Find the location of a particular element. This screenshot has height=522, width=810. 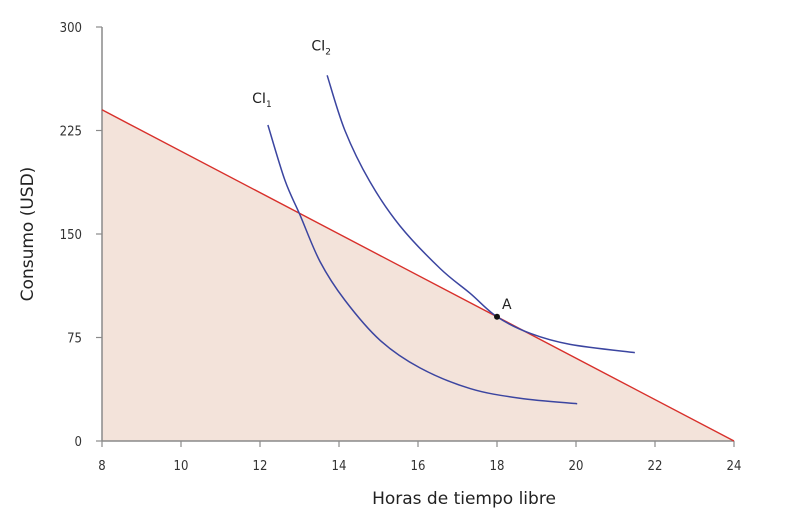

y-tick-label: 225 is located at coordinates (71, 132).